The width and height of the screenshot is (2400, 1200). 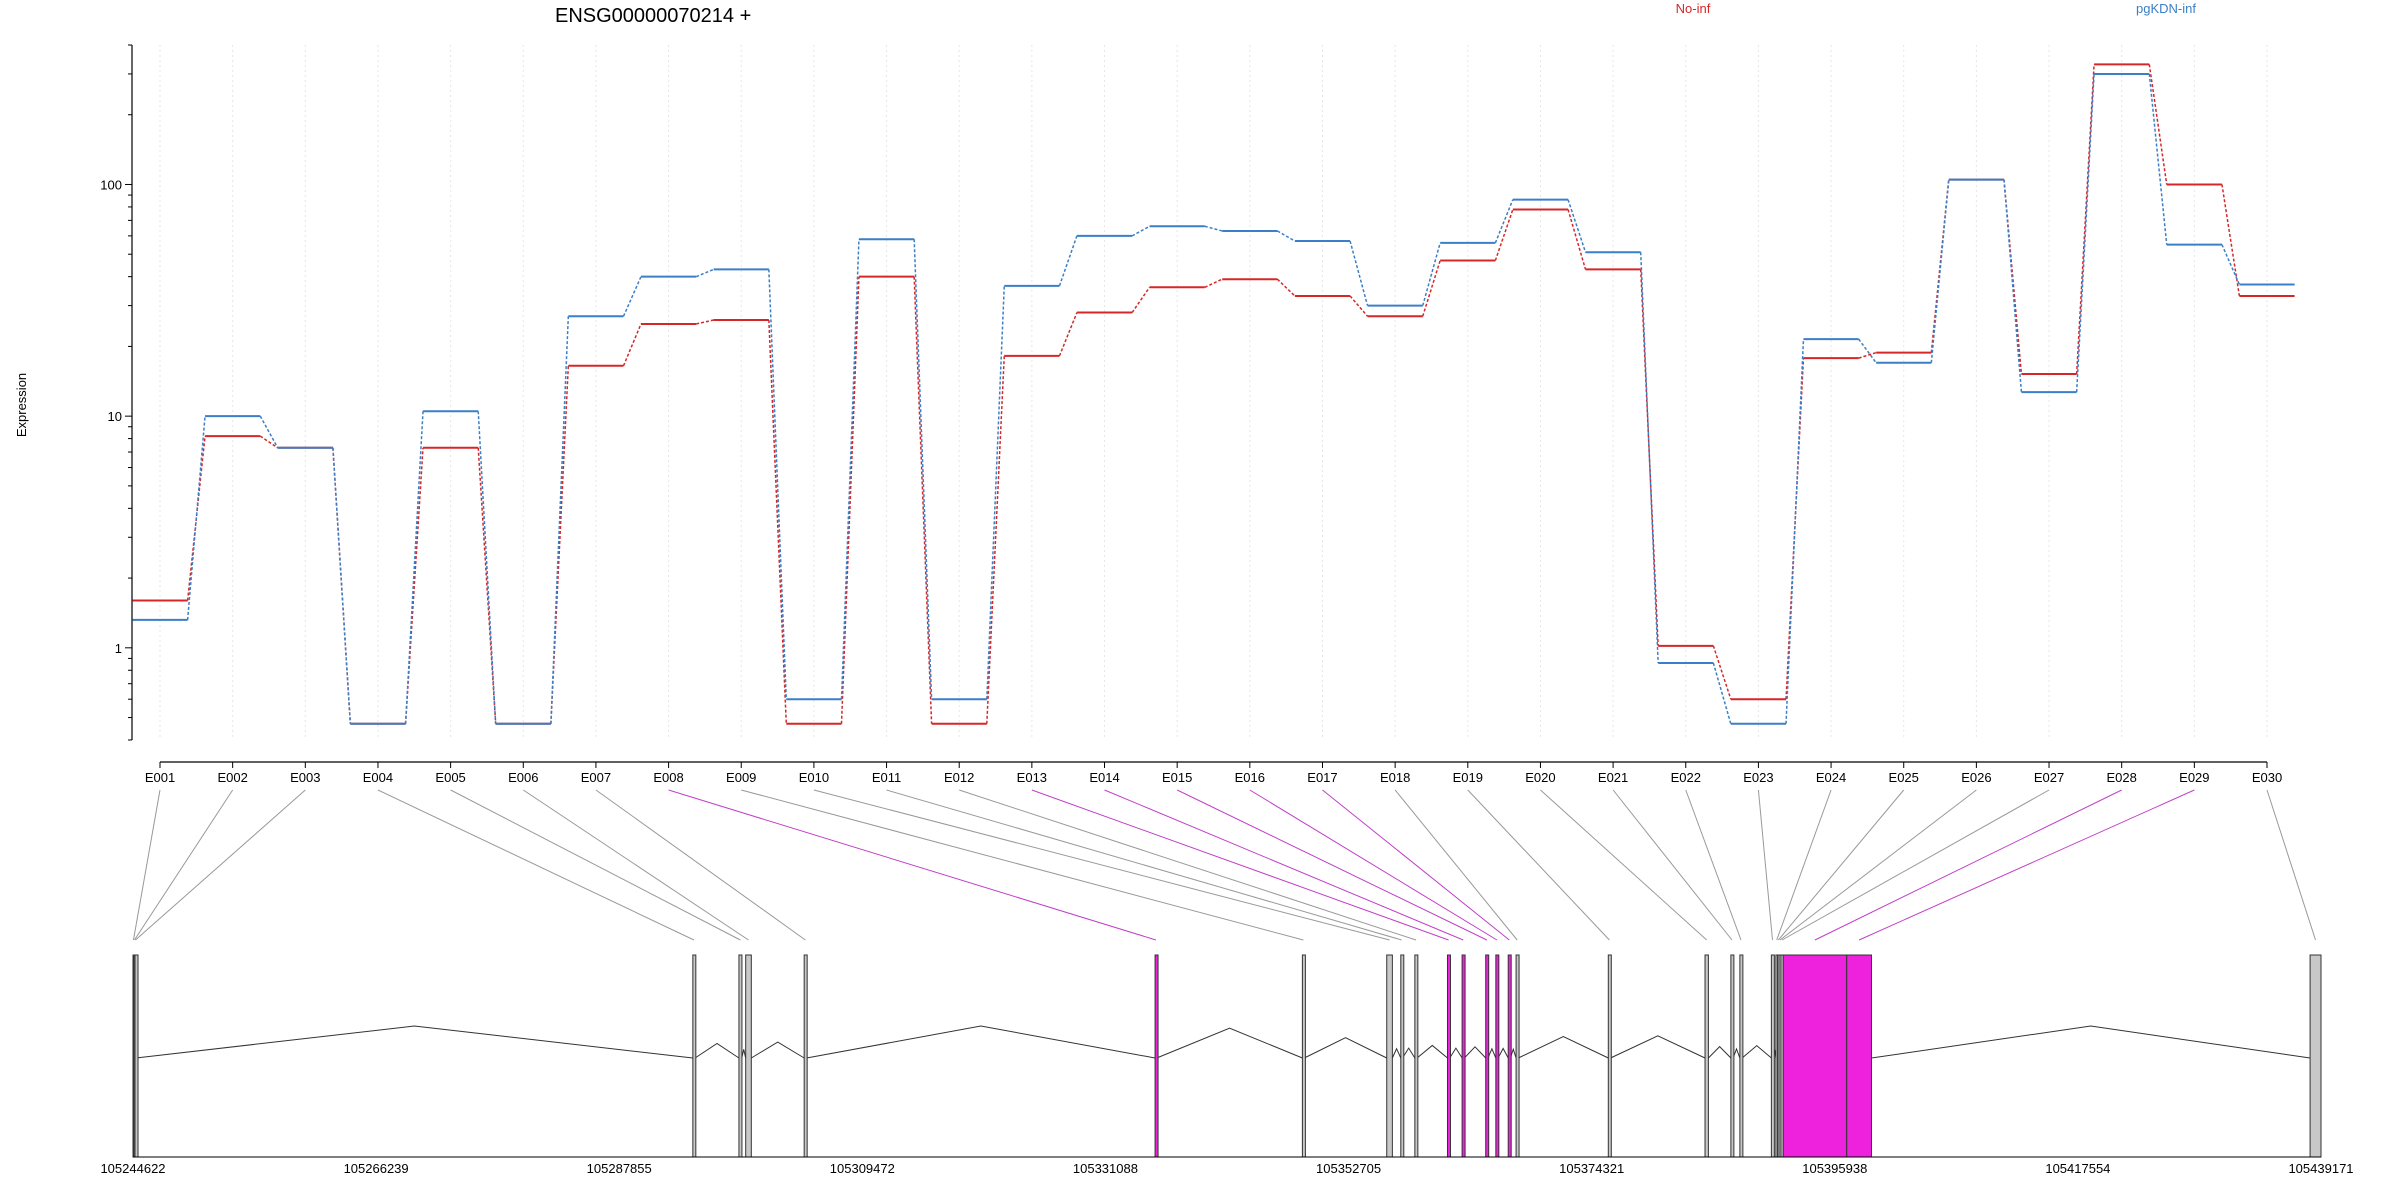 I want to click on x-tick-label: E021, so click(x=1613, y=777).